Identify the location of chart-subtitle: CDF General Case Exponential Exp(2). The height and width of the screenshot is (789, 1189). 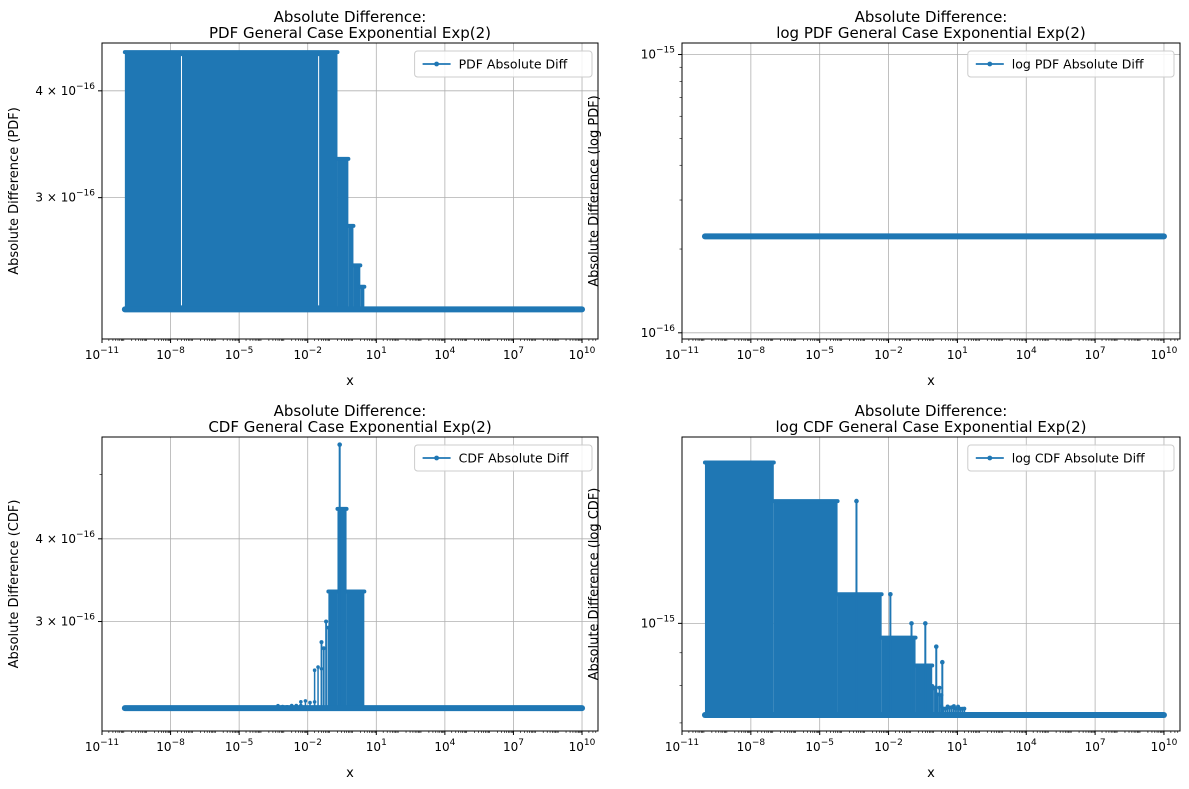
(349, 427).